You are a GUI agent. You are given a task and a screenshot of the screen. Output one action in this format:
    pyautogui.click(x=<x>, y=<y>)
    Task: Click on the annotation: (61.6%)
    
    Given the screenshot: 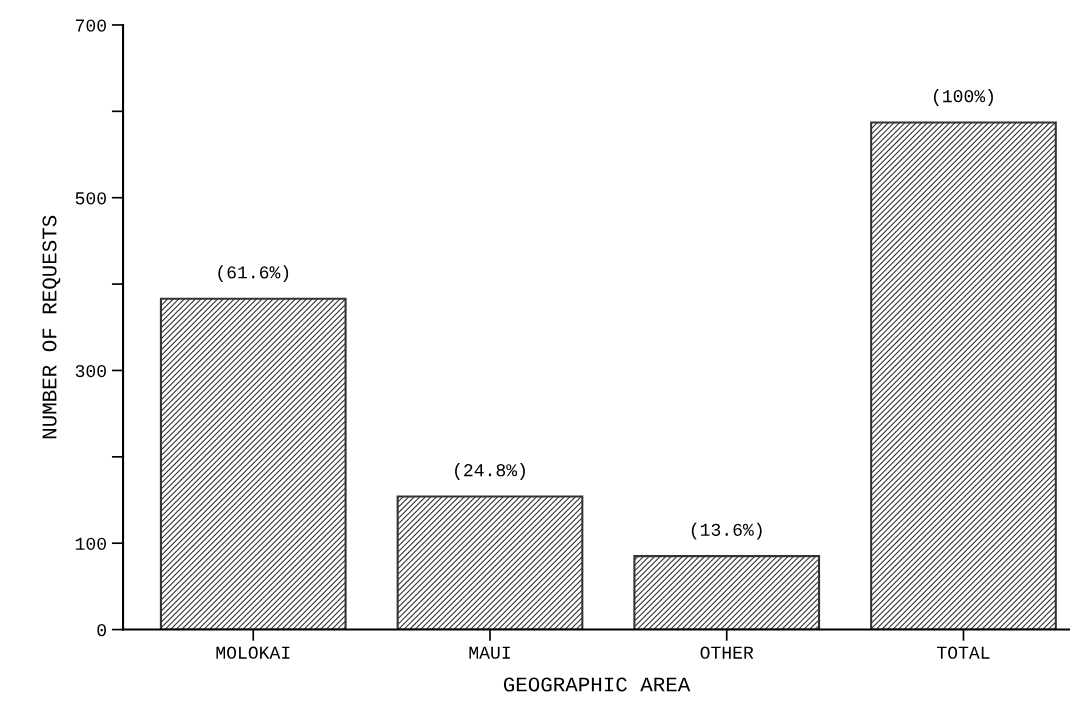 What is the action you would take?
    pyautogui.click(x=253, y=274)
    